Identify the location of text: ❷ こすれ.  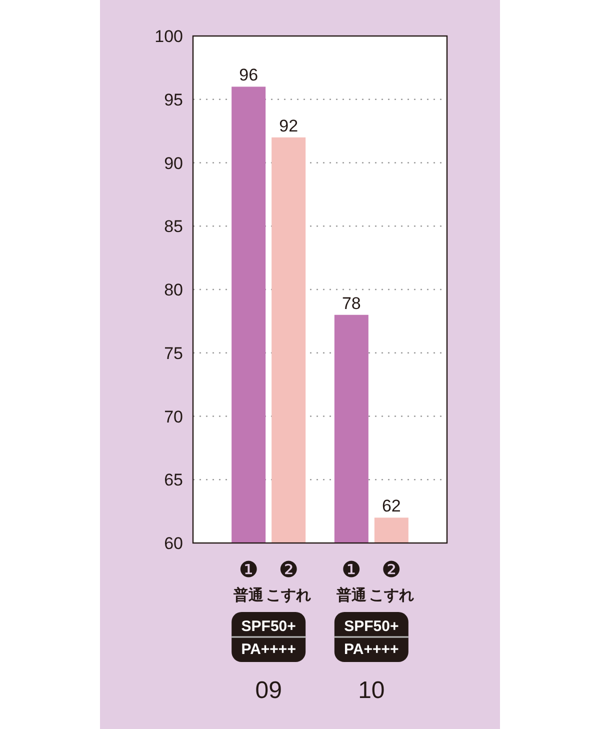
(391, 580).